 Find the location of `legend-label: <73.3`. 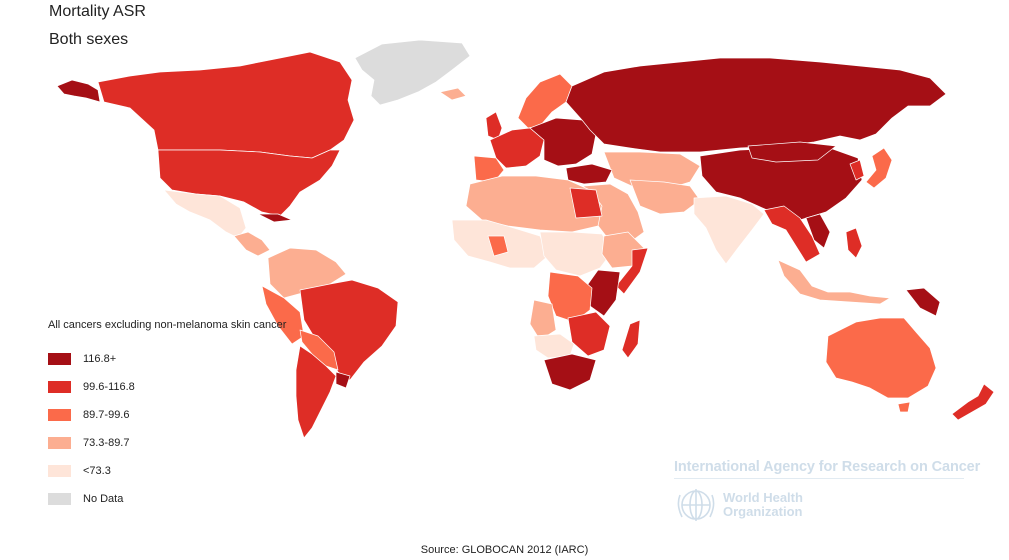

legend-label: <73.3 is located at coordinates (97, 471).